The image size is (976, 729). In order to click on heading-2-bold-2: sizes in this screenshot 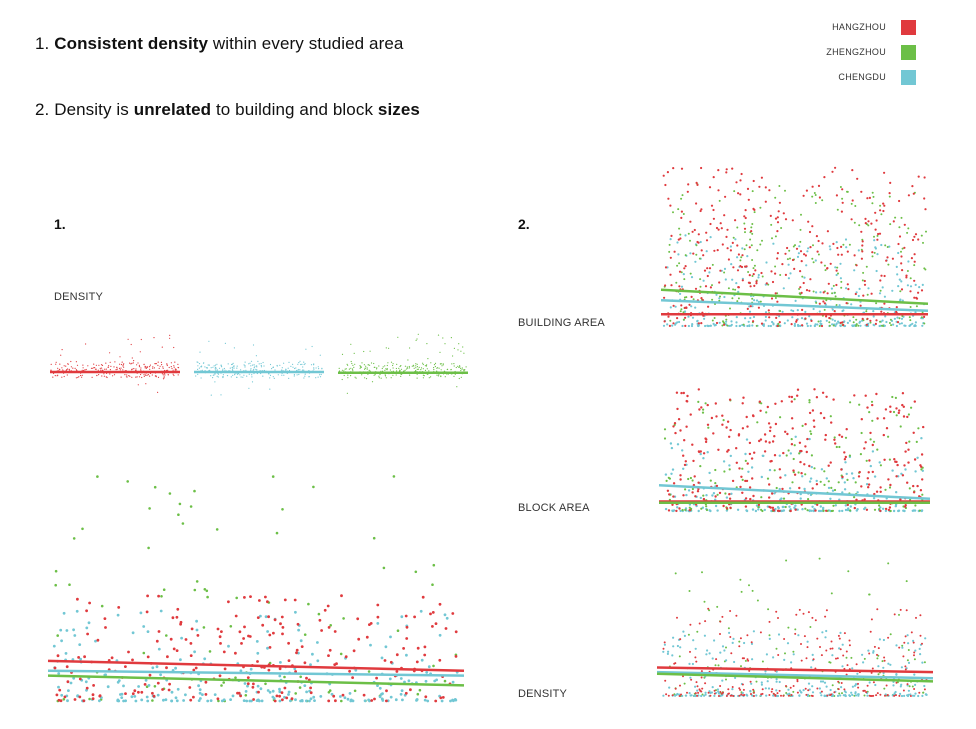, I will do `click(398, 109)`.